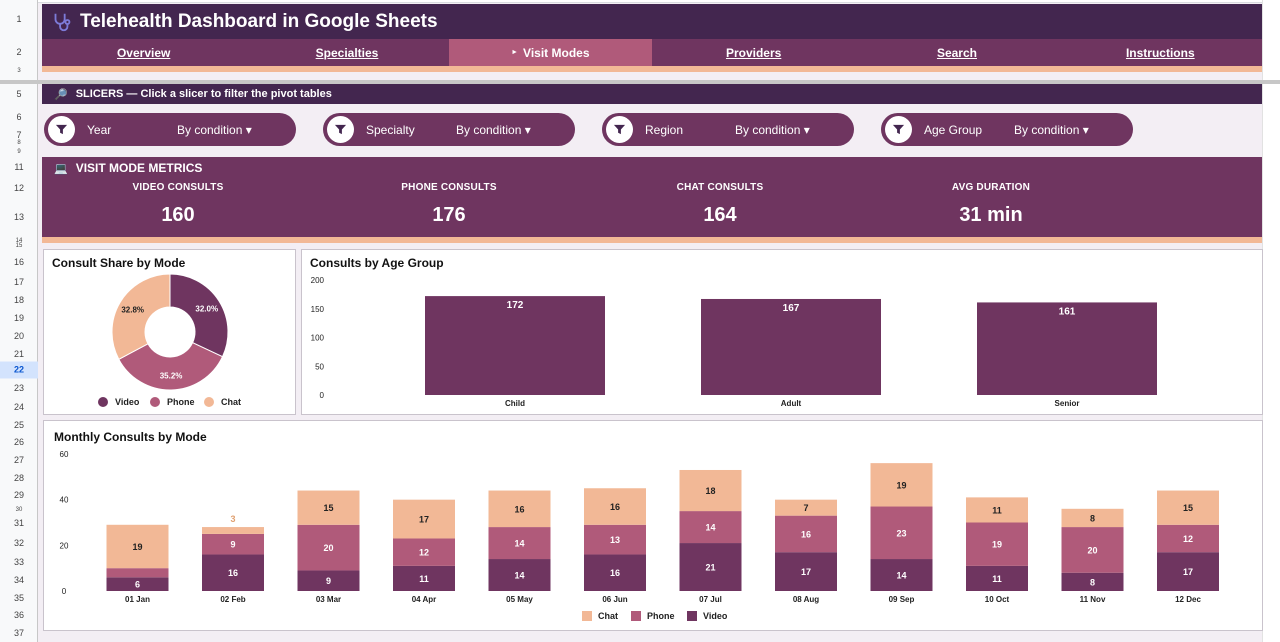 The image size is (1280, 642). What do you see at coordinates (515, 345) in the screenshot?
I see `age-bar-child` at bounding box center [515, 345].